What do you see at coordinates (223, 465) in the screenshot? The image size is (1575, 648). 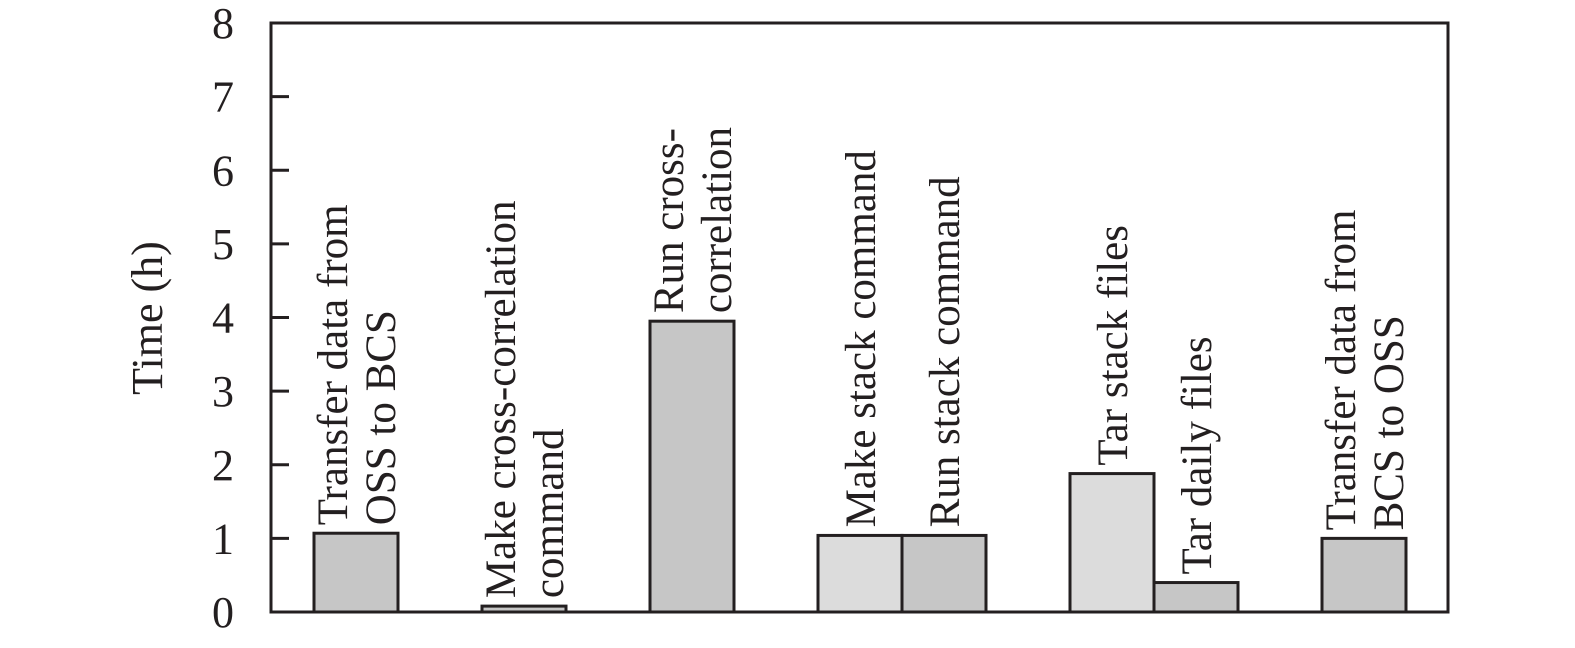 I see `y-tick-label: 2` at bounding box center [223, 465].